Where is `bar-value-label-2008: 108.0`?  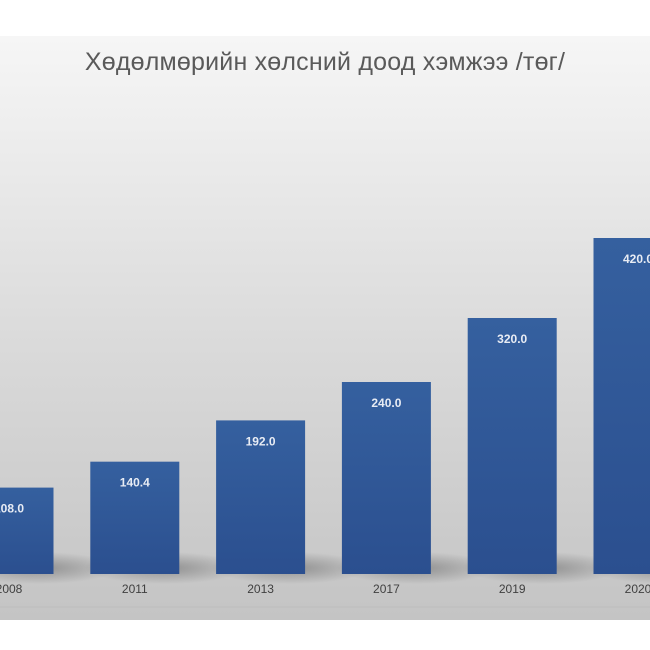 bar-value-label-2008: 108.0 is located at coordinates (12, 509).